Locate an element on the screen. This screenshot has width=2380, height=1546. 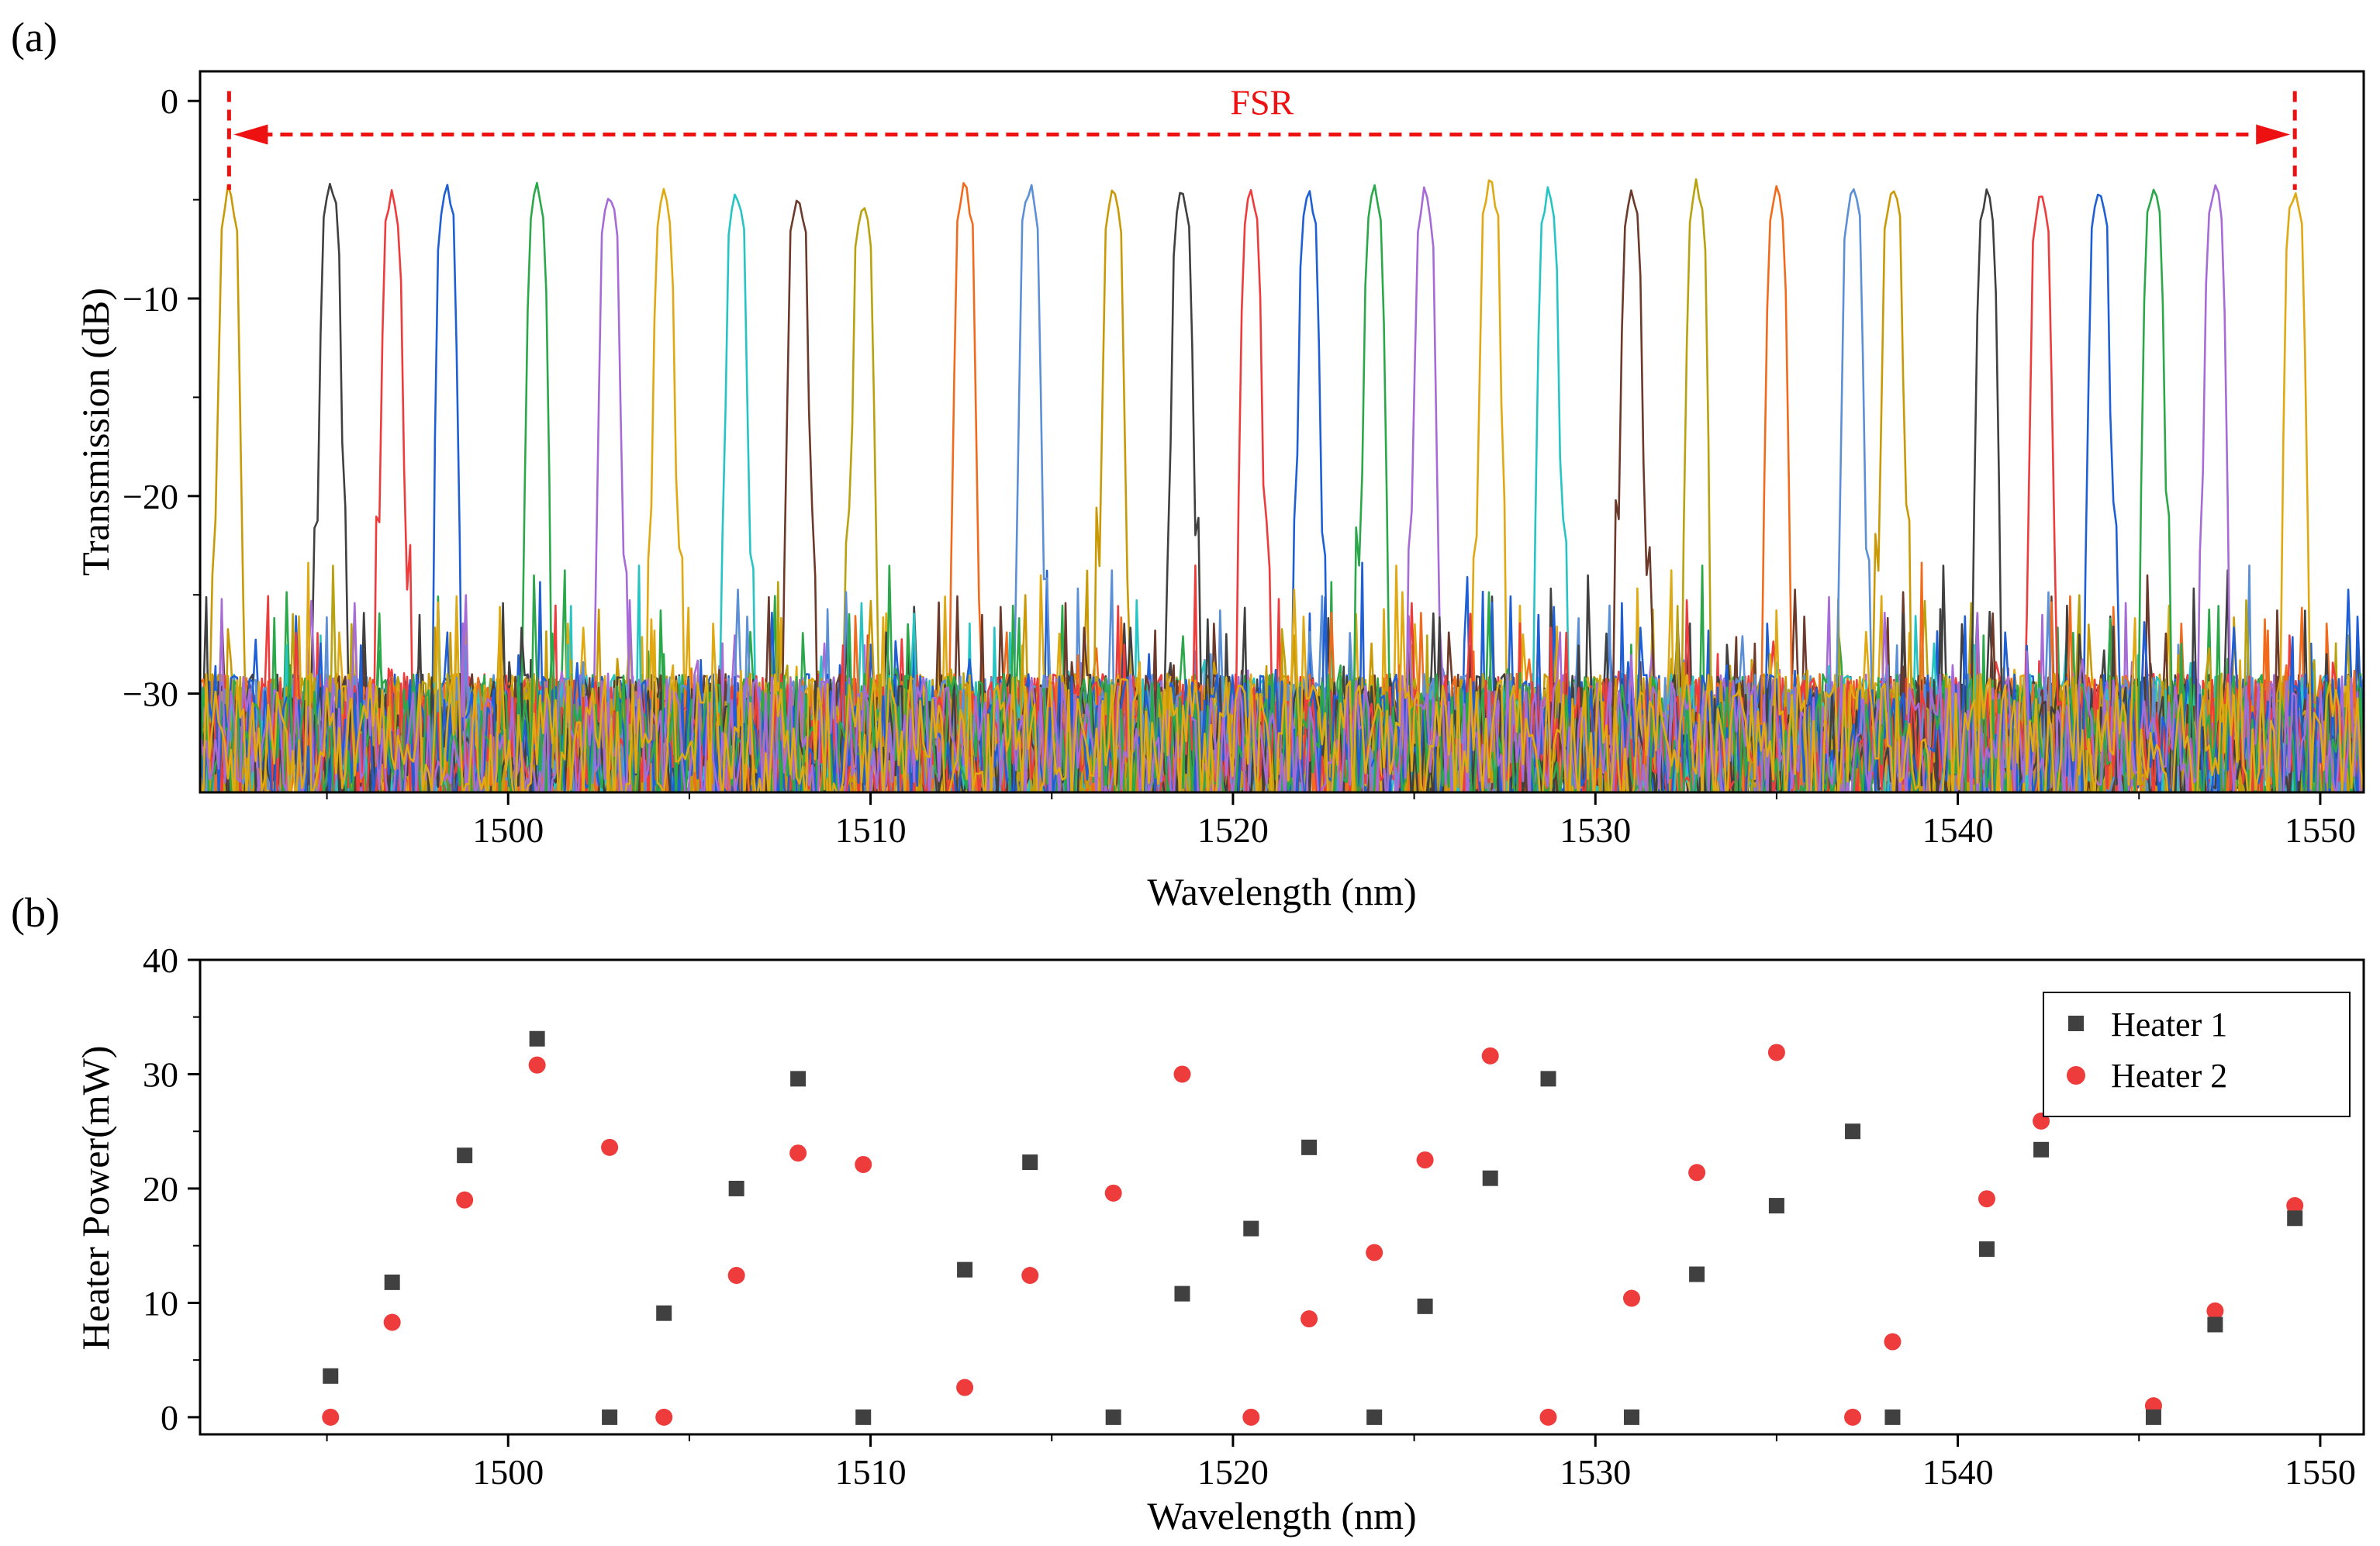
x-axis-a: 1500 1510 1520 1530 1540 1550 is located at coordinates (1341, 821).